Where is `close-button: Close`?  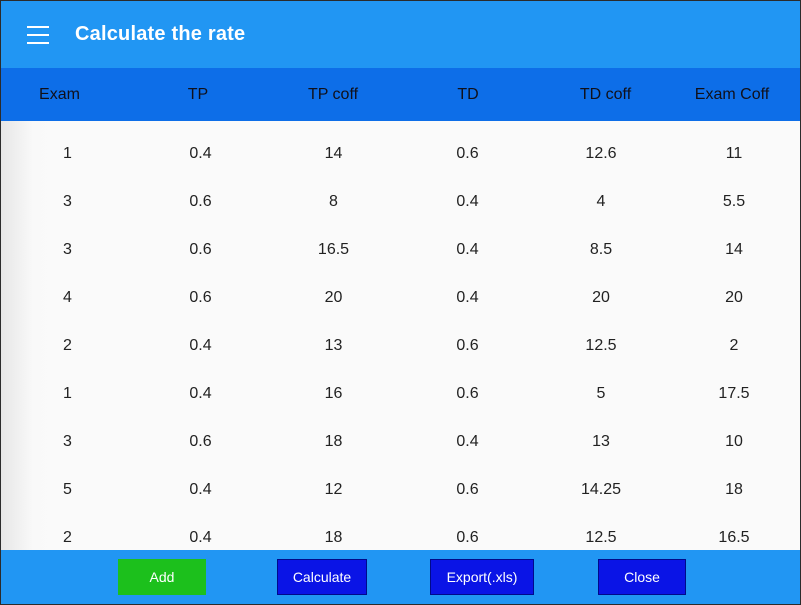
close-button: Close is located at coordinates (642, 577).